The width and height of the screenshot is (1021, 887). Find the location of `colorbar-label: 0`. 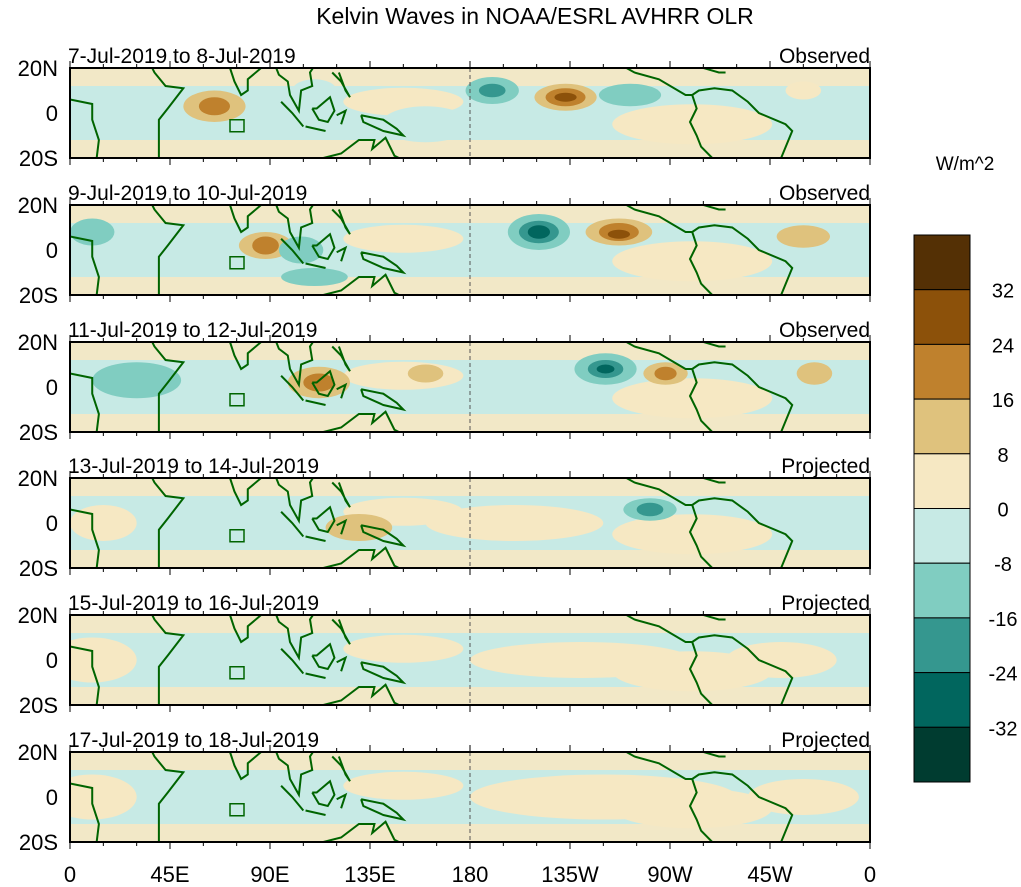

colorbar-label: 0 is located at coordinates (1002, 511).